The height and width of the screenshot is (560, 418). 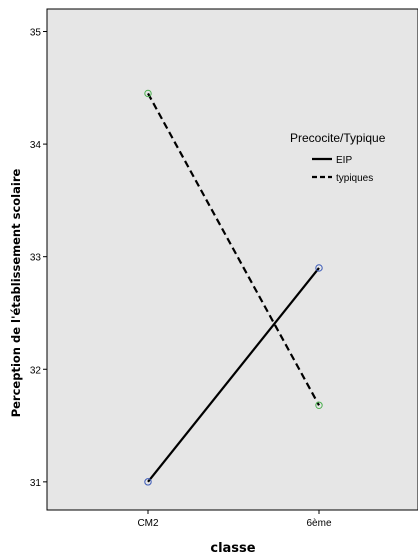 What do you see at coordinates (232, 548) in the screenshot?
I see `x-axis-title: classe` at bounding box center [232, 548].